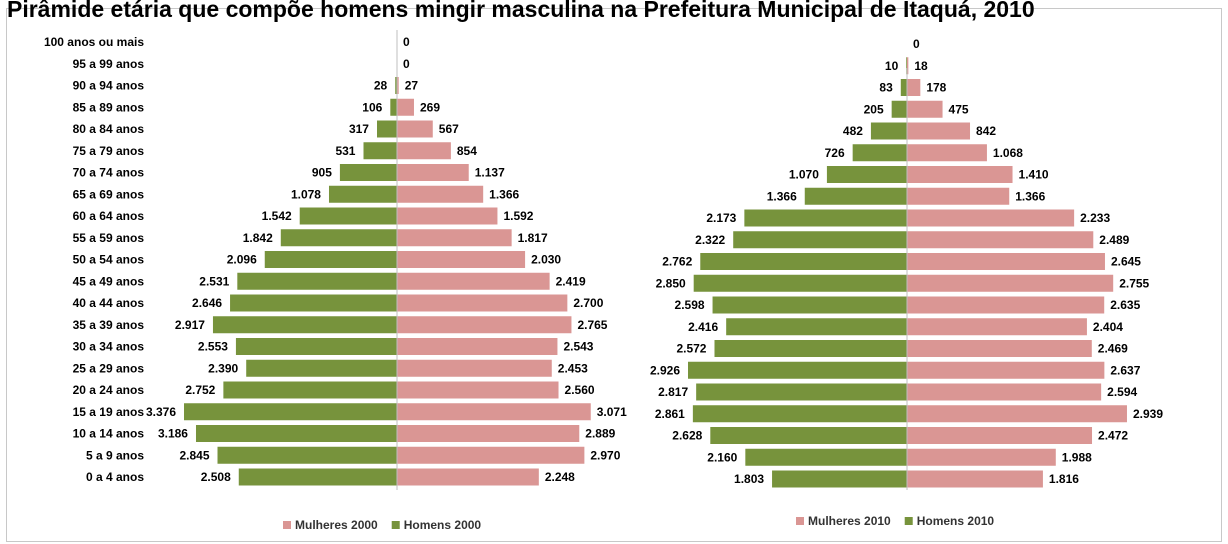 This screenshot has height=544, width=1228. What do you see at coordinates (109, 325) in the screenshot?
I see `category-label: 35 a 39 anos` at bounding box center [109, 325].